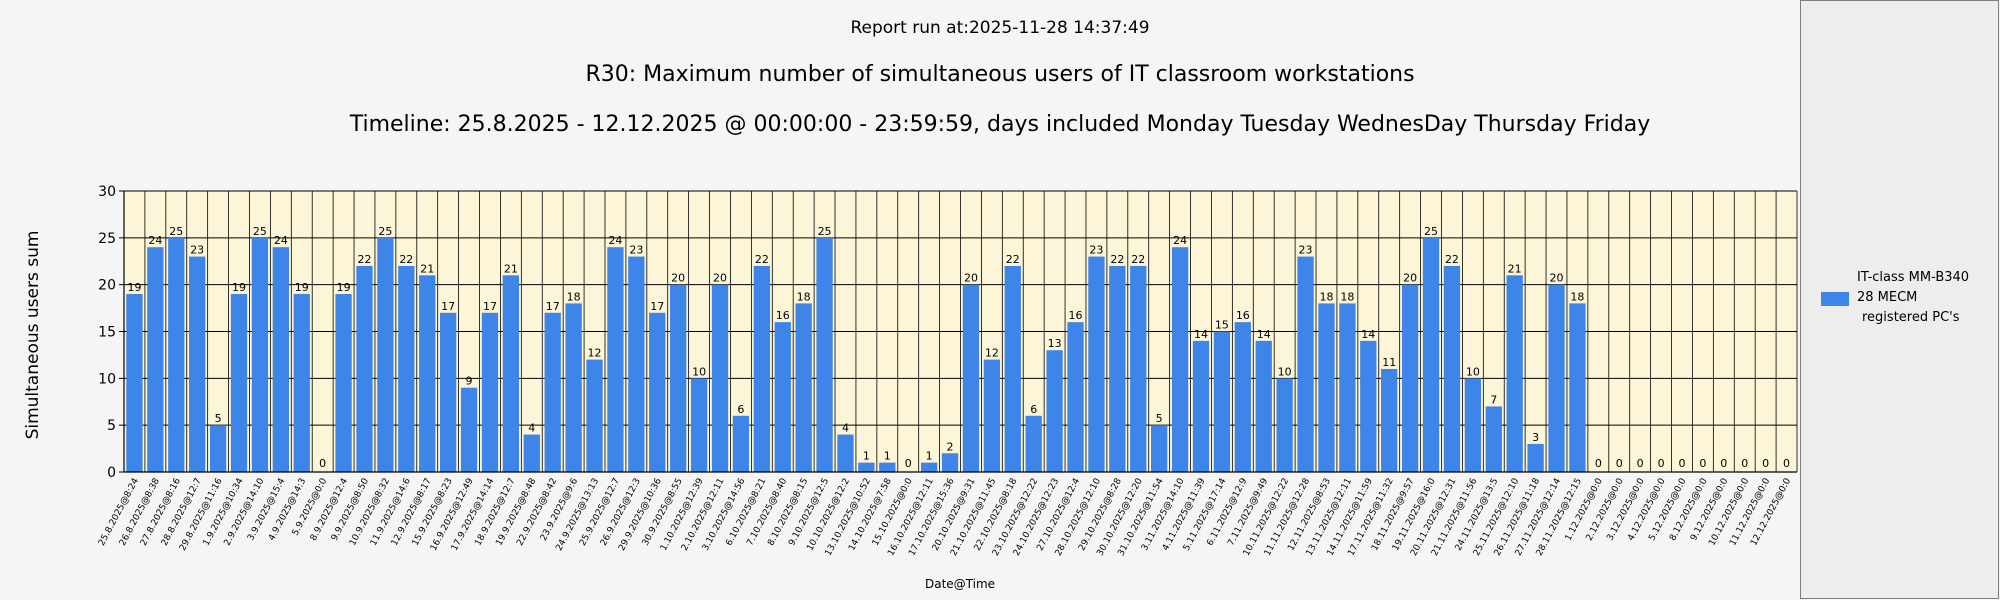 This screenshot has width=2000, height=600. Describe the element at coordinates (992, 353) in the screenshot. I see `data-label: 12` at that location.